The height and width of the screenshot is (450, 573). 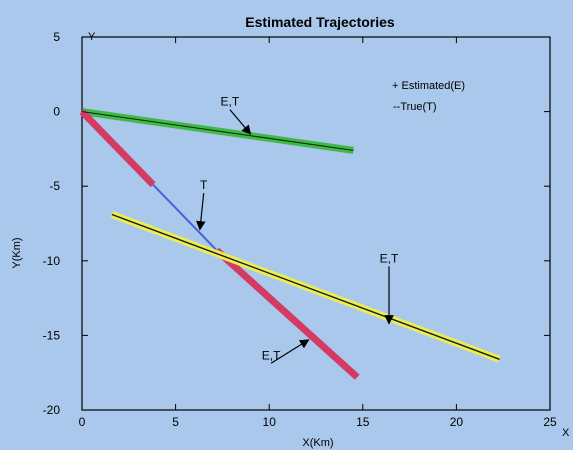 I want to click on y-tick-label: -5, so click(x=54, y=186).